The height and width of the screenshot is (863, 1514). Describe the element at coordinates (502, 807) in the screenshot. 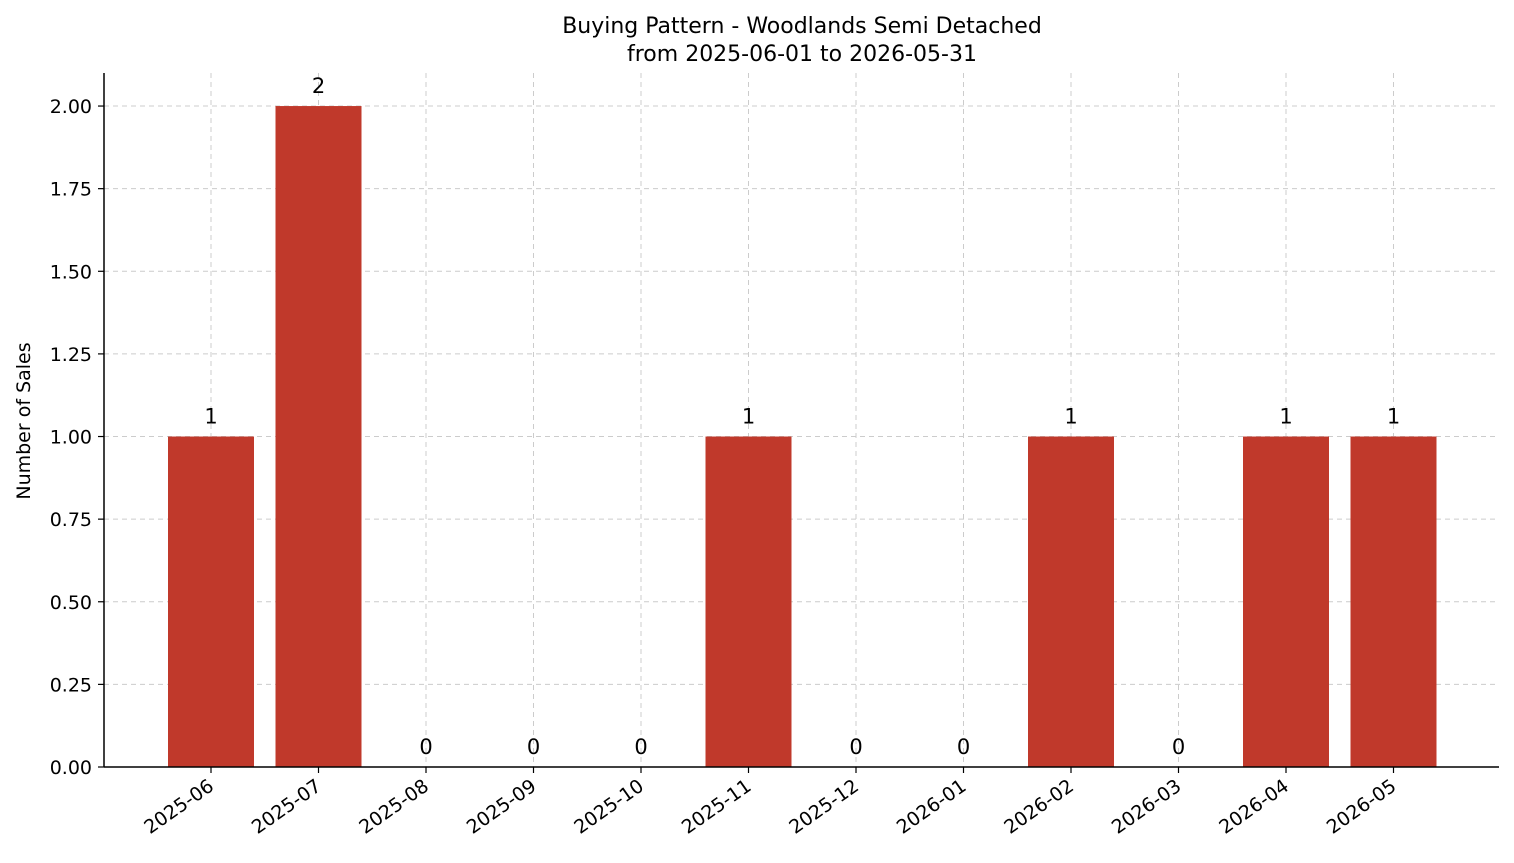

I see `x-tick-label: 2025-09` at that location.